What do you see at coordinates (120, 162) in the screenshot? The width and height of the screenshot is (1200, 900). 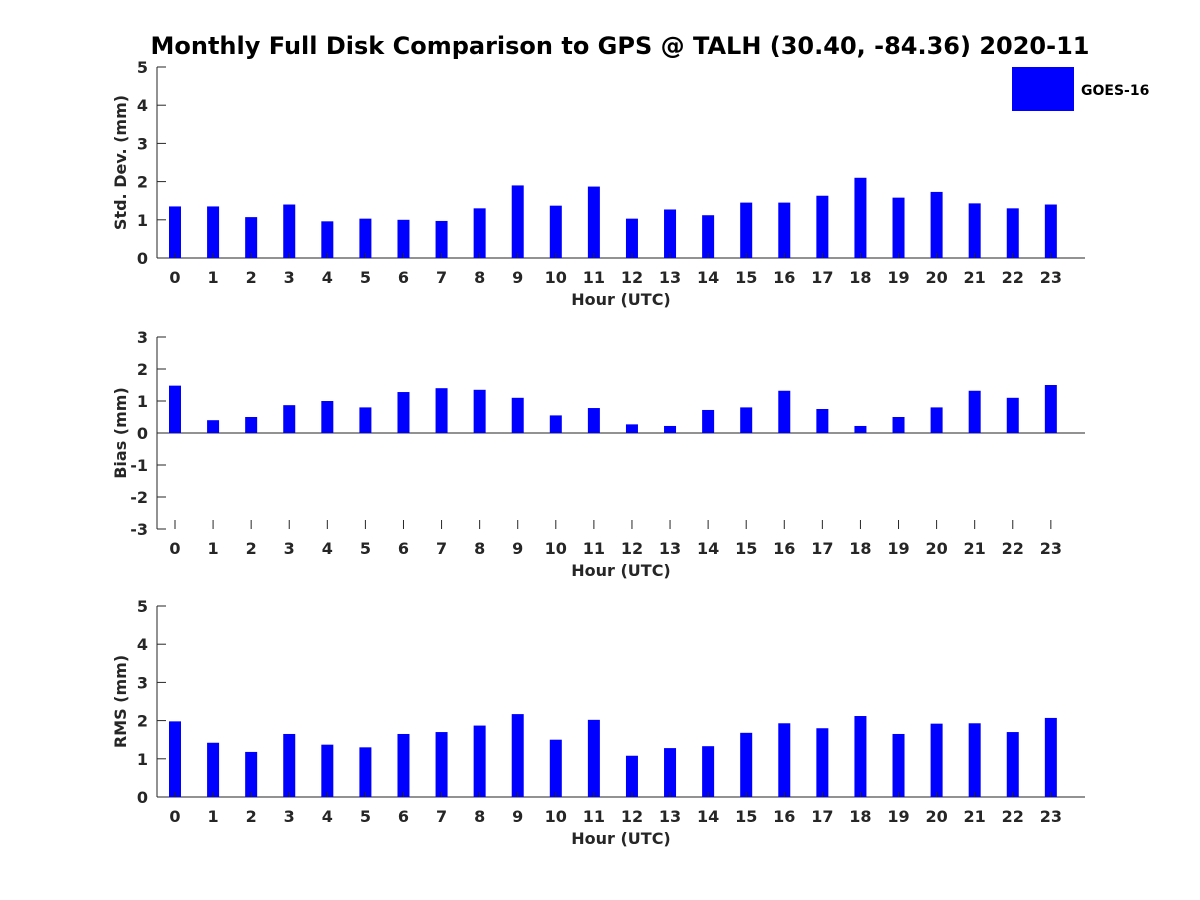 I see `y-axis-label: Std. Dev. (mm)` at bounding box center [120, 162].